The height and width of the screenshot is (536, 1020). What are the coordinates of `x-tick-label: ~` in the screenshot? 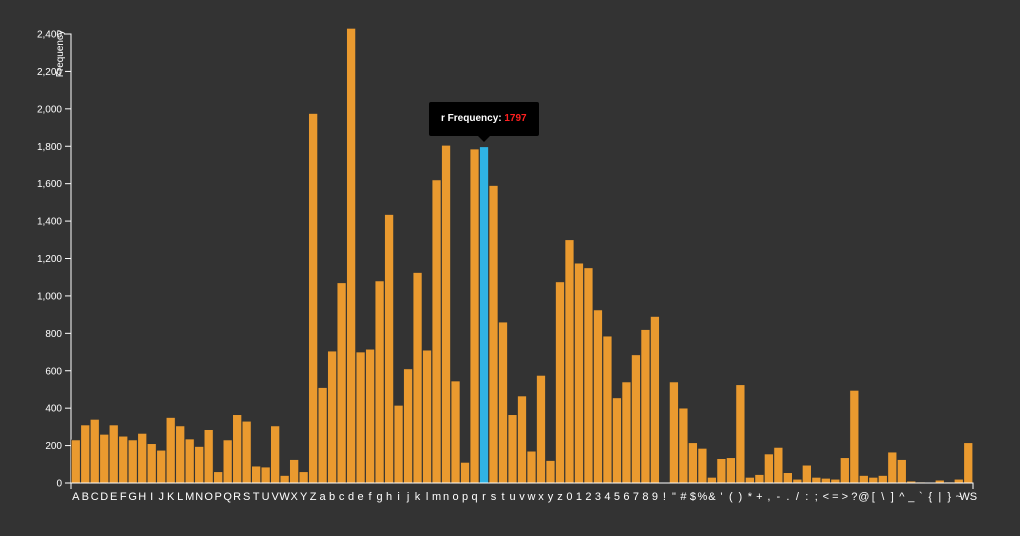 It's located at (959, 497).